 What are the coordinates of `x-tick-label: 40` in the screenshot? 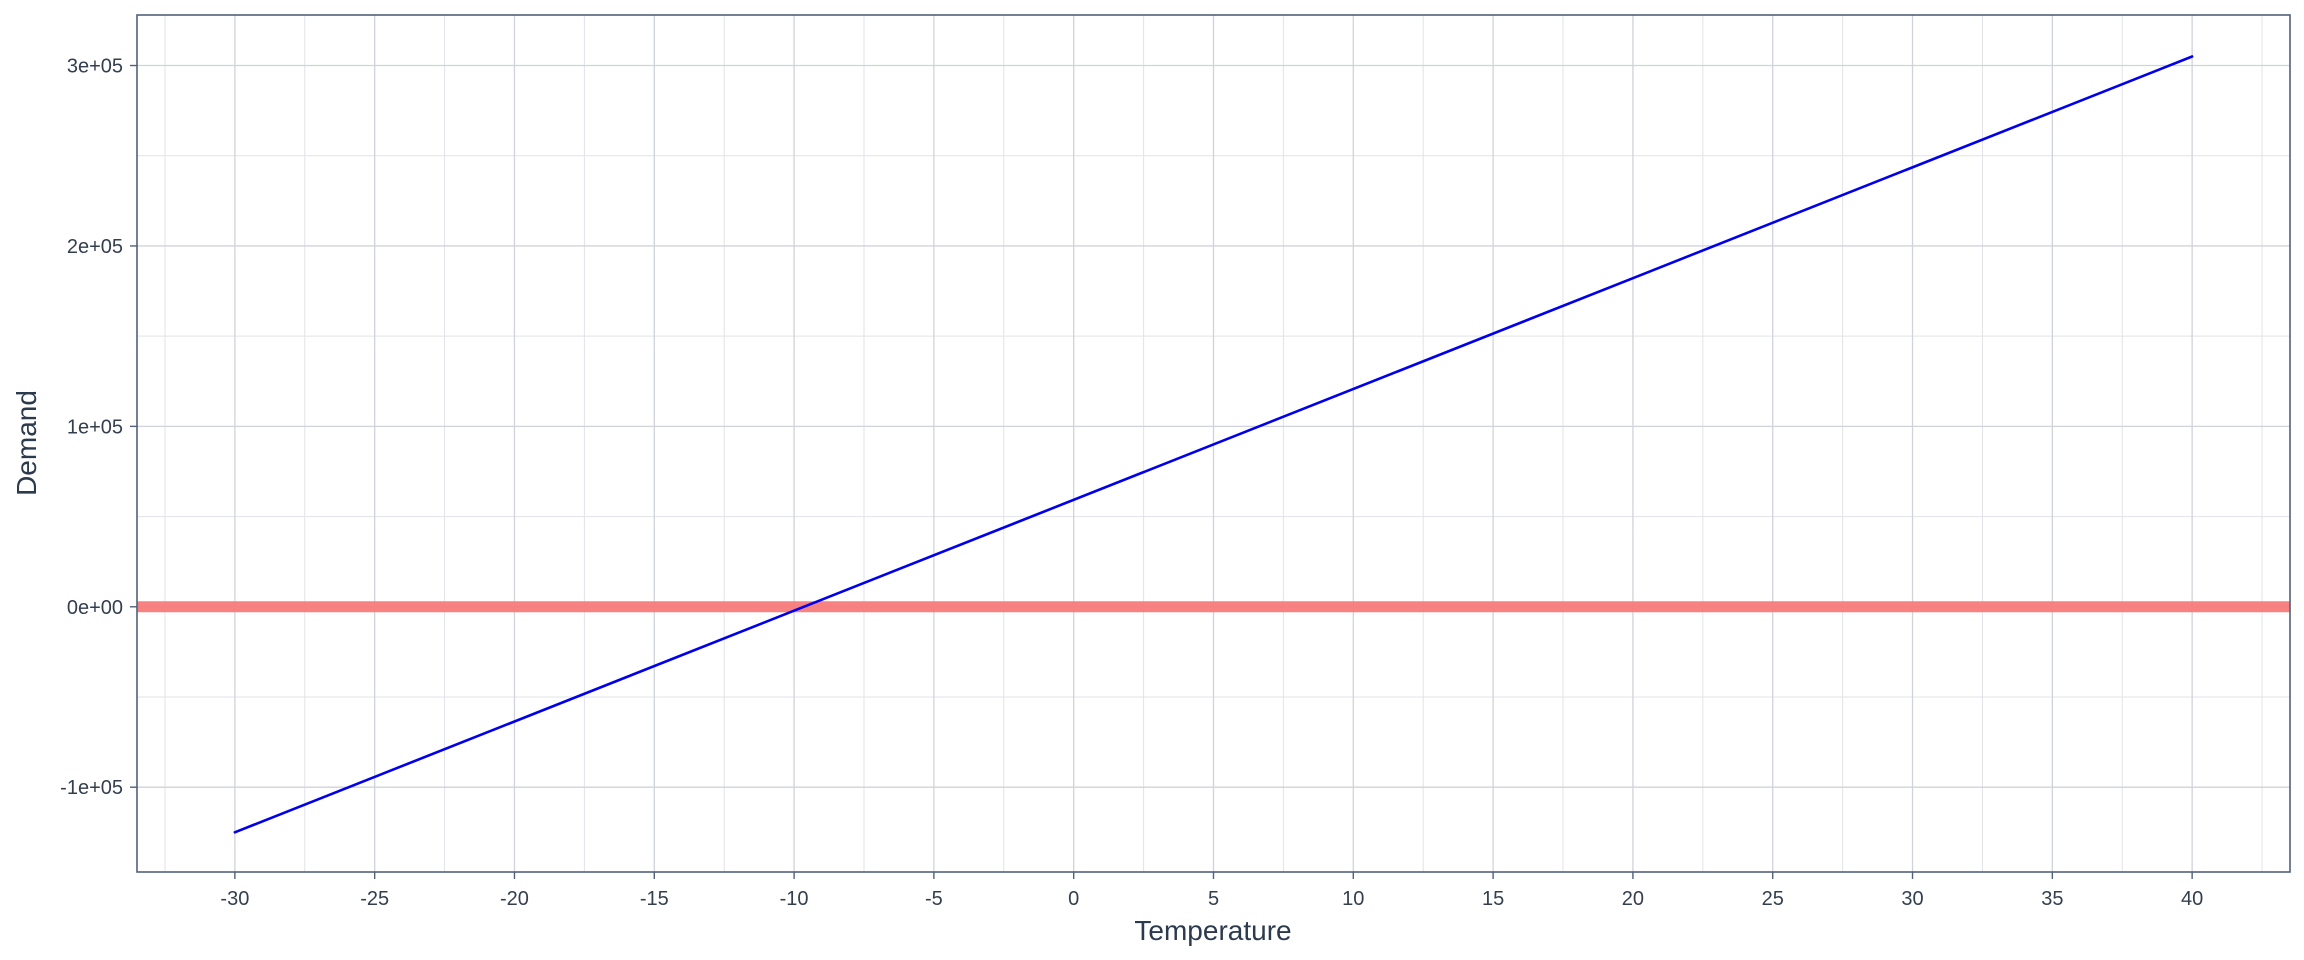 It's located at (2192, 899).